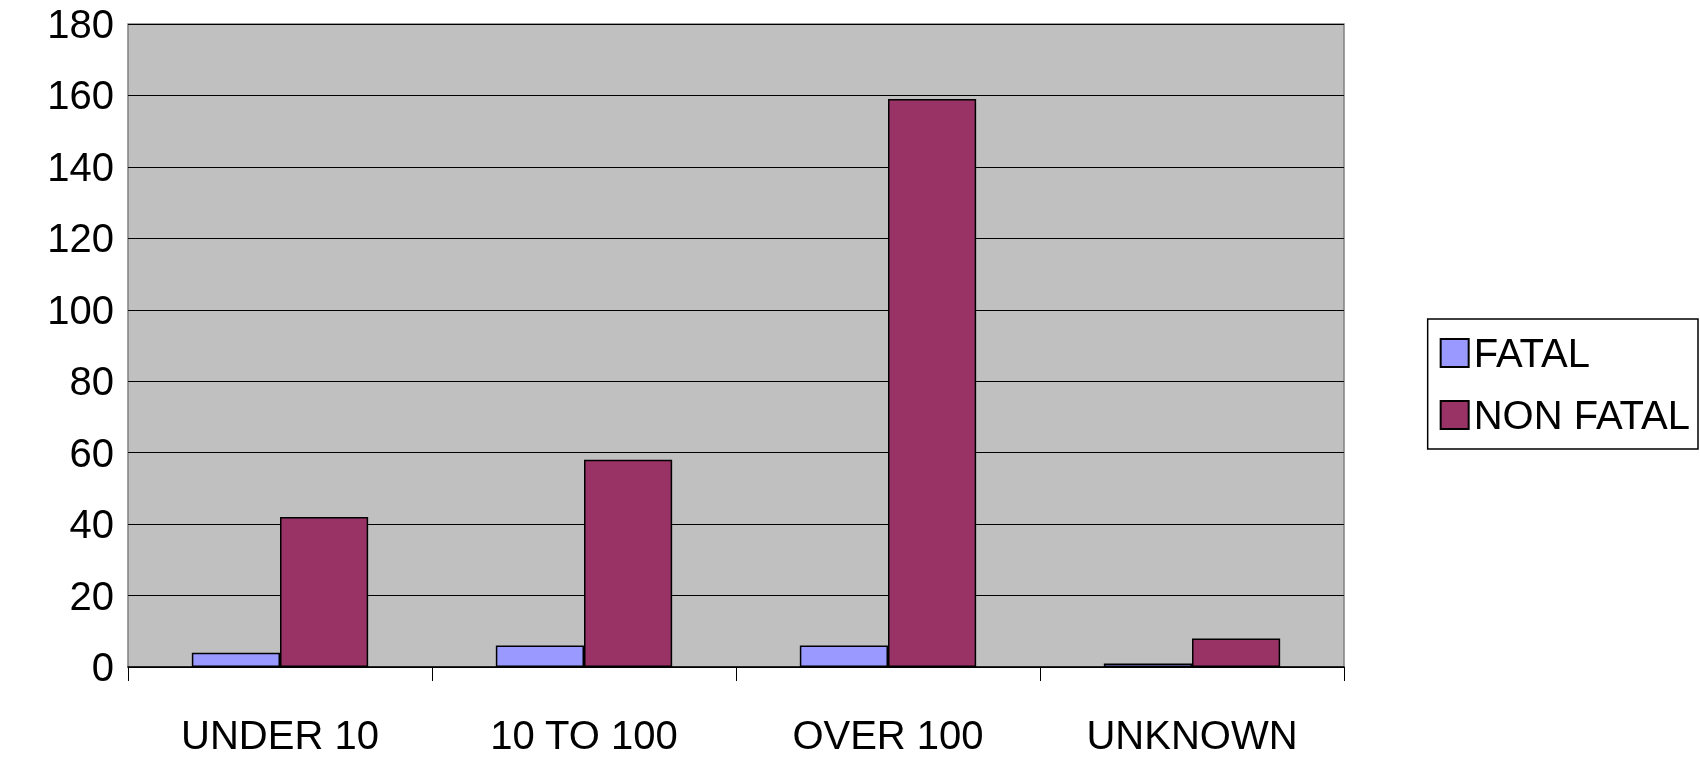 This screenshot has height=768, width=1700. I want to click on y-tick-label: 180, so click(80, 24).